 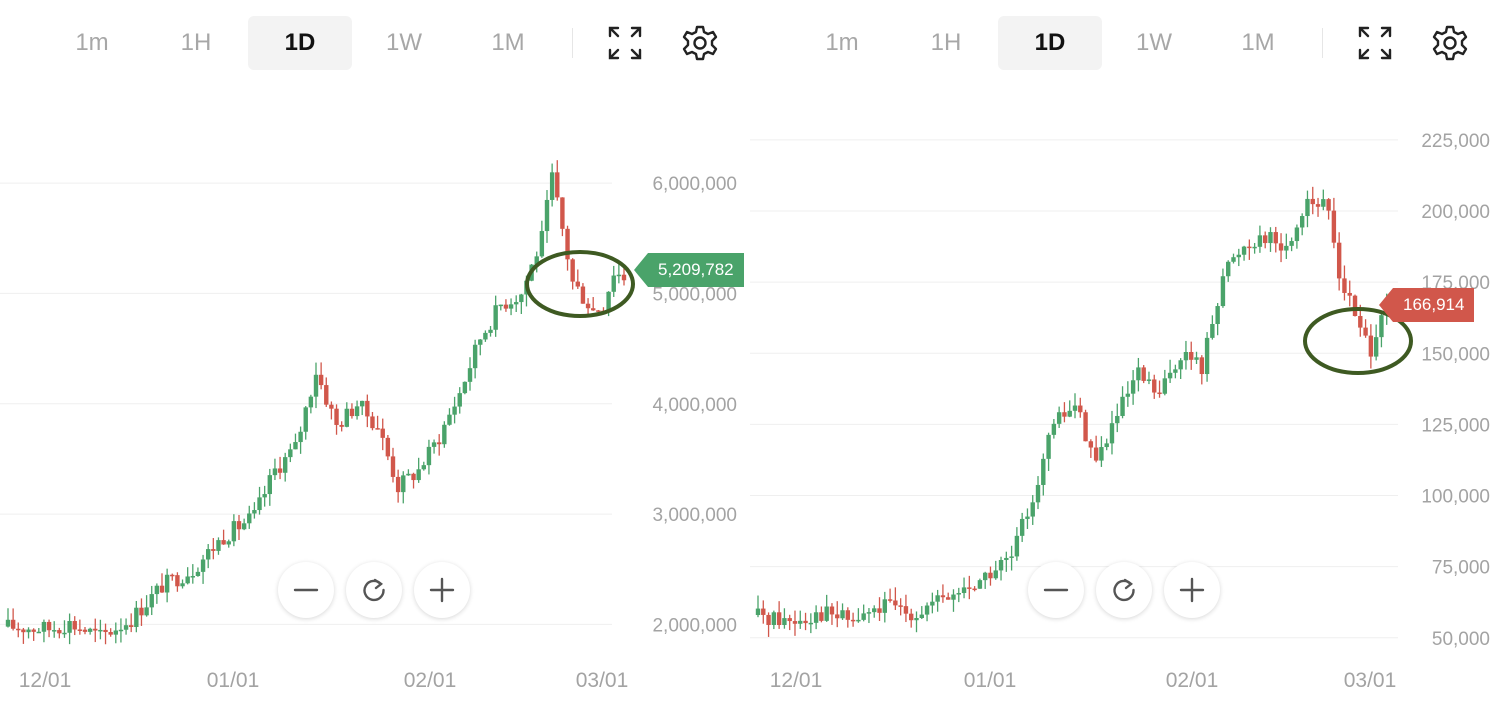 I want to click on y-tick-label: 75,000, so click(x=1461, y=568).